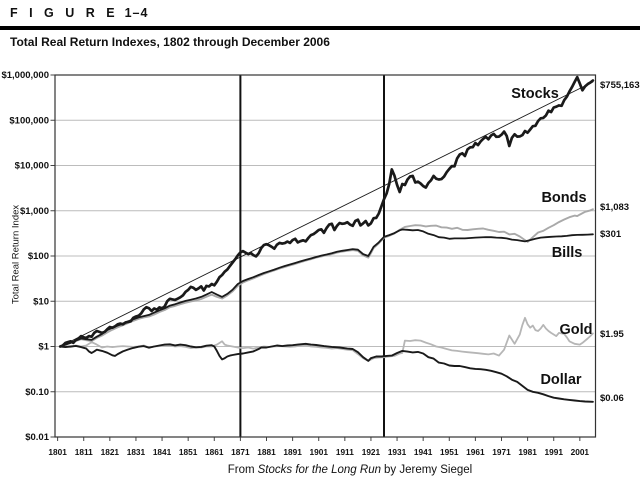  What do you see at coordinates (25, 75) in the screenshot?
I see `y-tick-label: $1,000,000` at bounding box center [25, 75].